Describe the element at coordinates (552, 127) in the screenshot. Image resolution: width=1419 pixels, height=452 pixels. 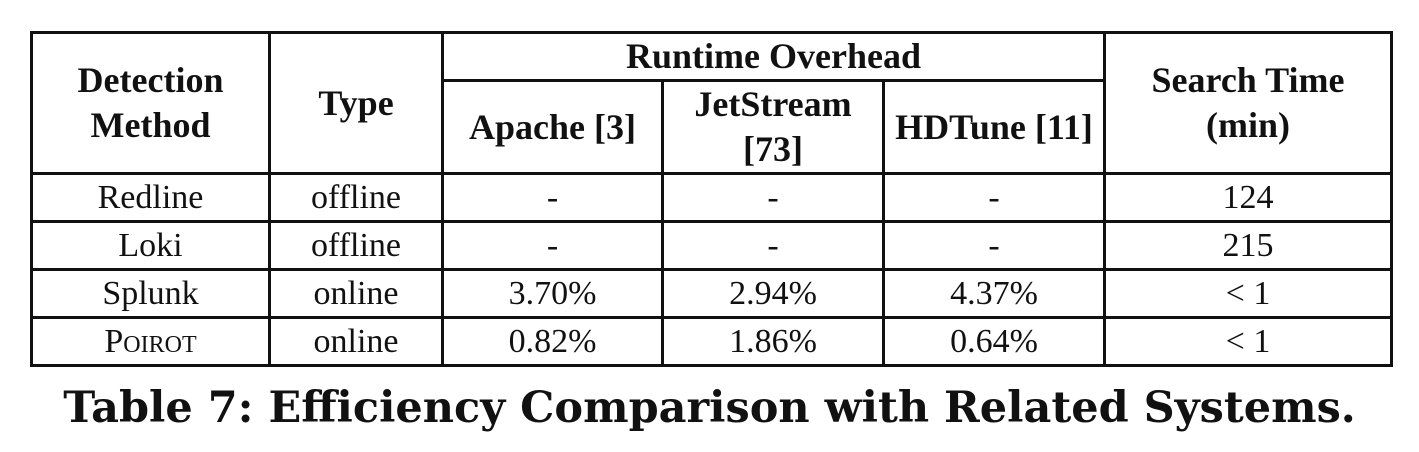
I see `header-apache: Apache [3]` at that location.